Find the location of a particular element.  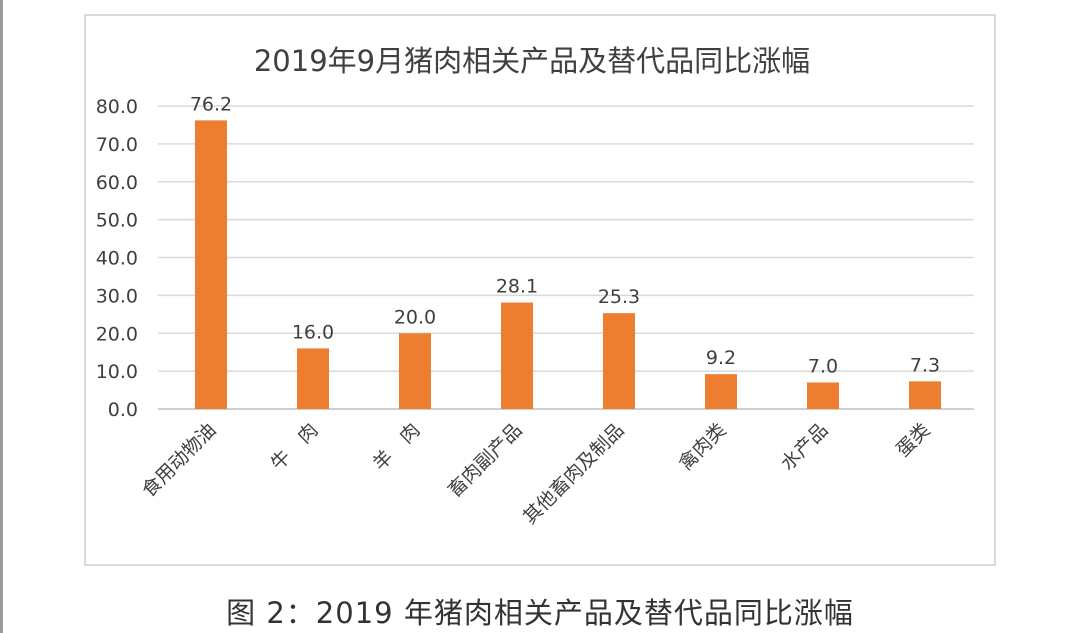

y-tick-label: 80.0 is located at coordinates (117, 107).